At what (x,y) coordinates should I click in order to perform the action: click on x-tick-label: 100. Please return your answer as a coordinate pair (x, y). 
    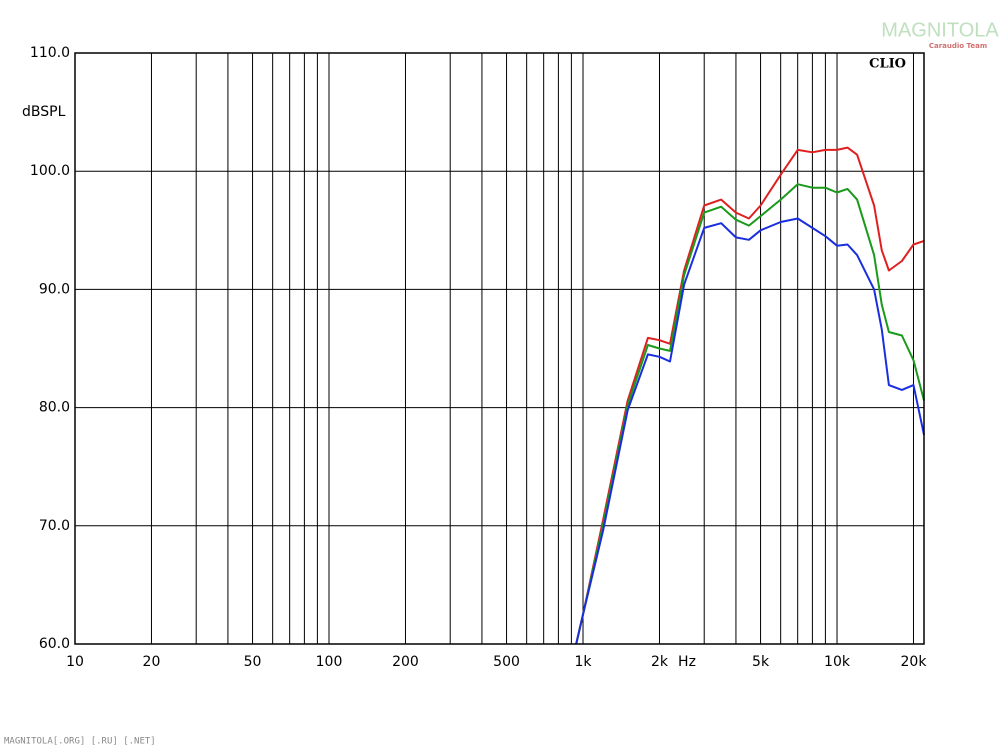
    Looking at the image, I should click on (329, 662).